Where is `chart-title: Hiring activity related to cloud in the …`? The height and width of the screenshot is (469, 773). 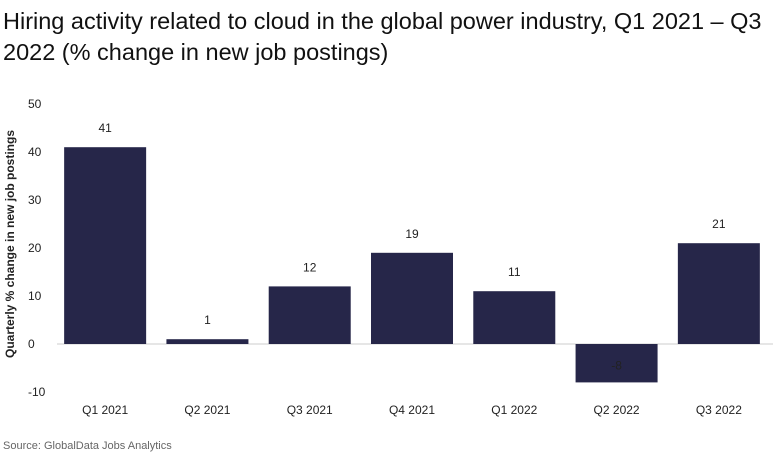
chart-title: Hiring activity related to cloud in the … is located at coordinates (382, 36).